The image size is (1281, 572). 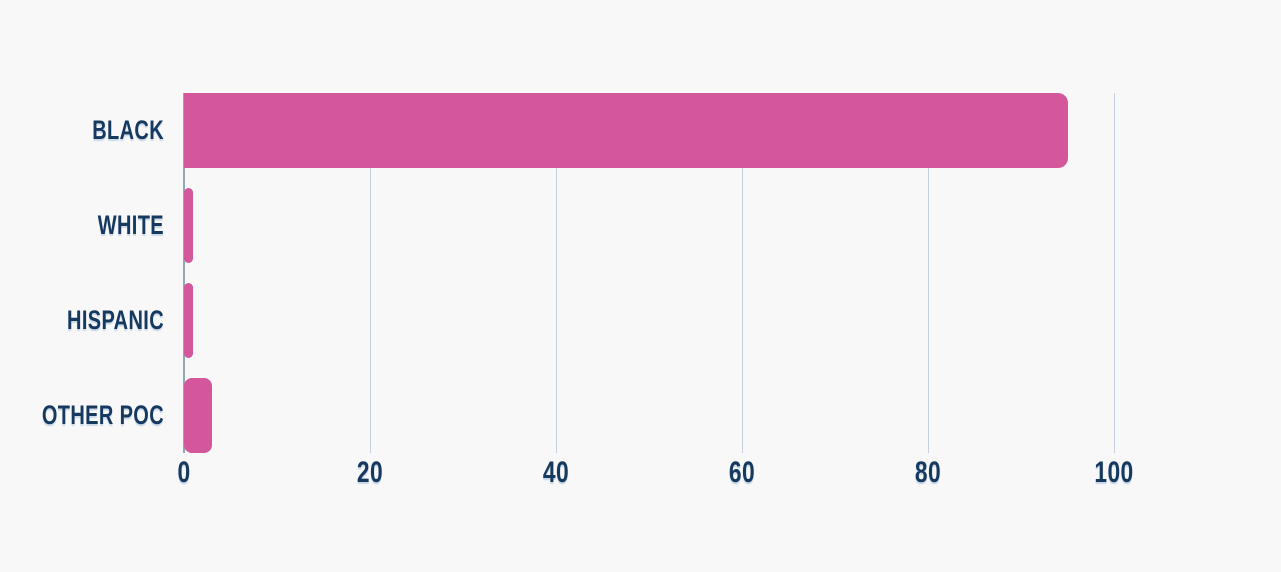 I want to click on tick-label-40: 40, so click(x=556, y=472).